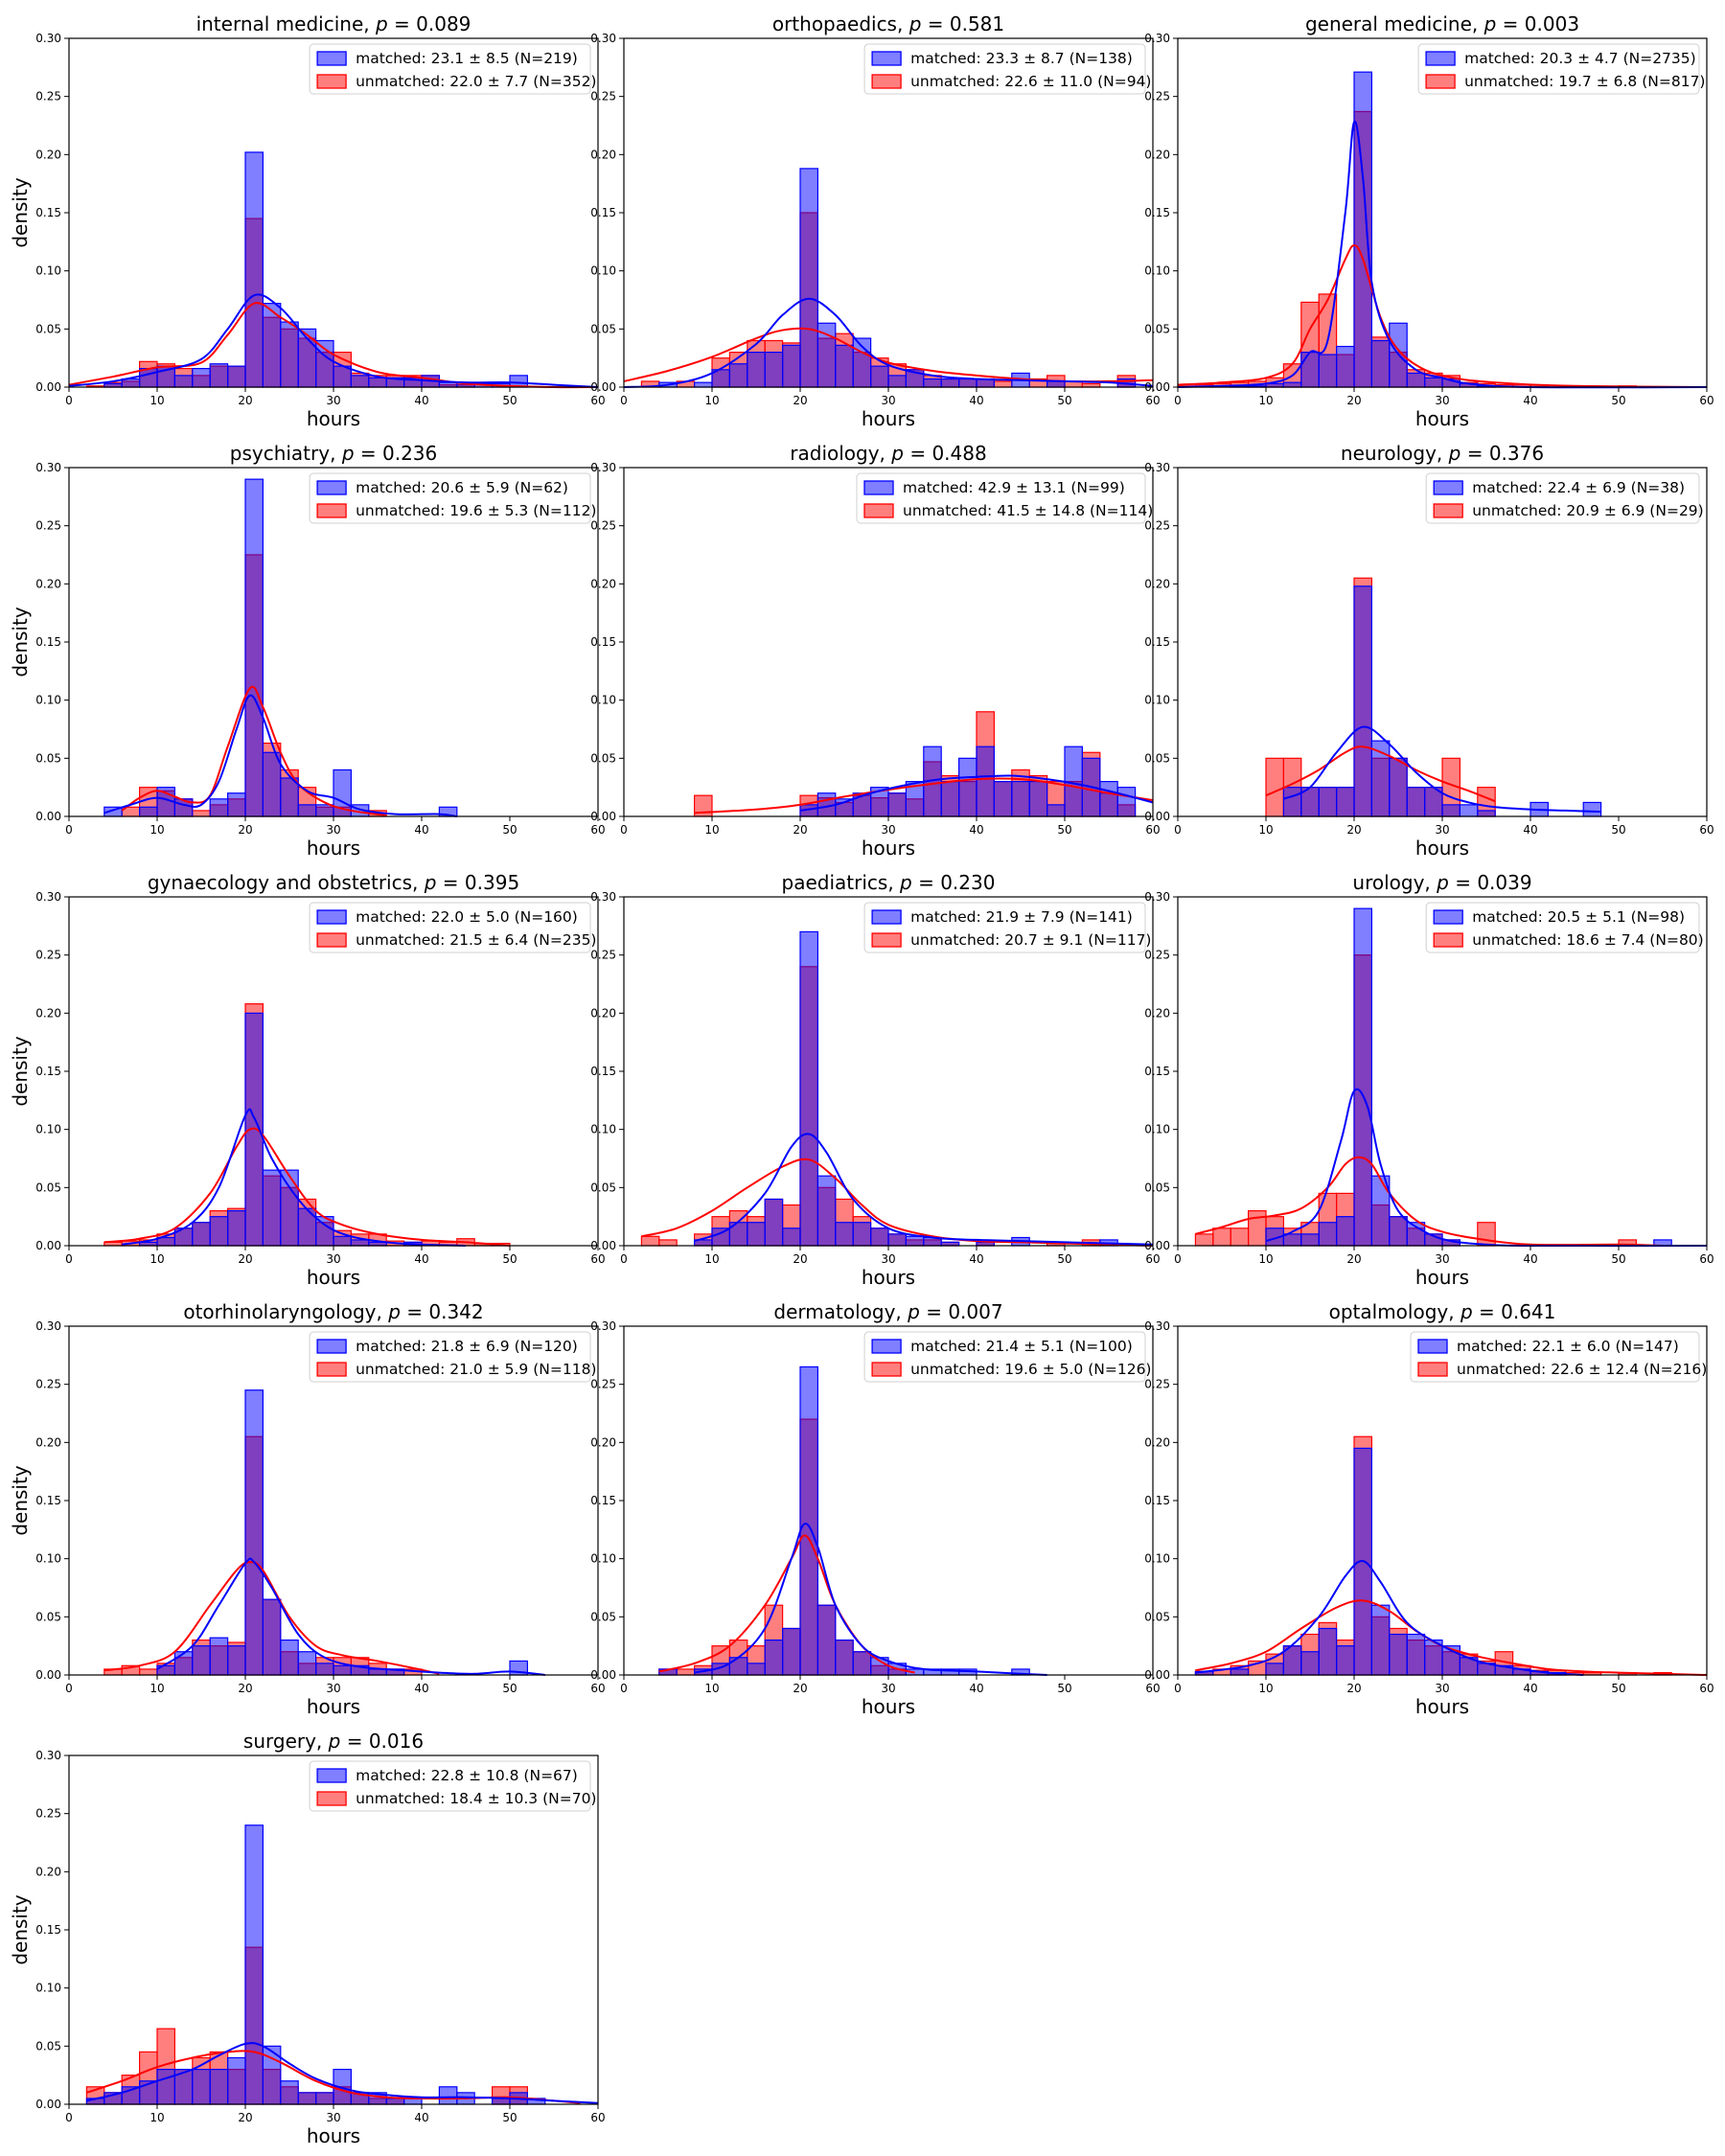  Describe the element at coordinates (333, 1311) in the screenshot. I see `panel-title: otorhinolaryngology, p = 0.342` at that location.